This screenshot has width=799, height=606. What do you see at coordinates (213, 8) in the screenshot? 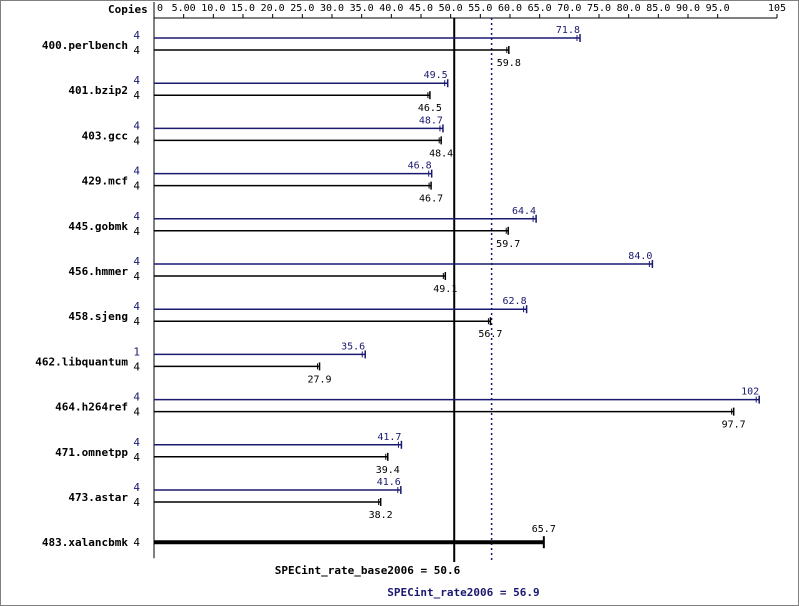
I see `x-tick-label: 10.0` at bounding box center [213, 8].